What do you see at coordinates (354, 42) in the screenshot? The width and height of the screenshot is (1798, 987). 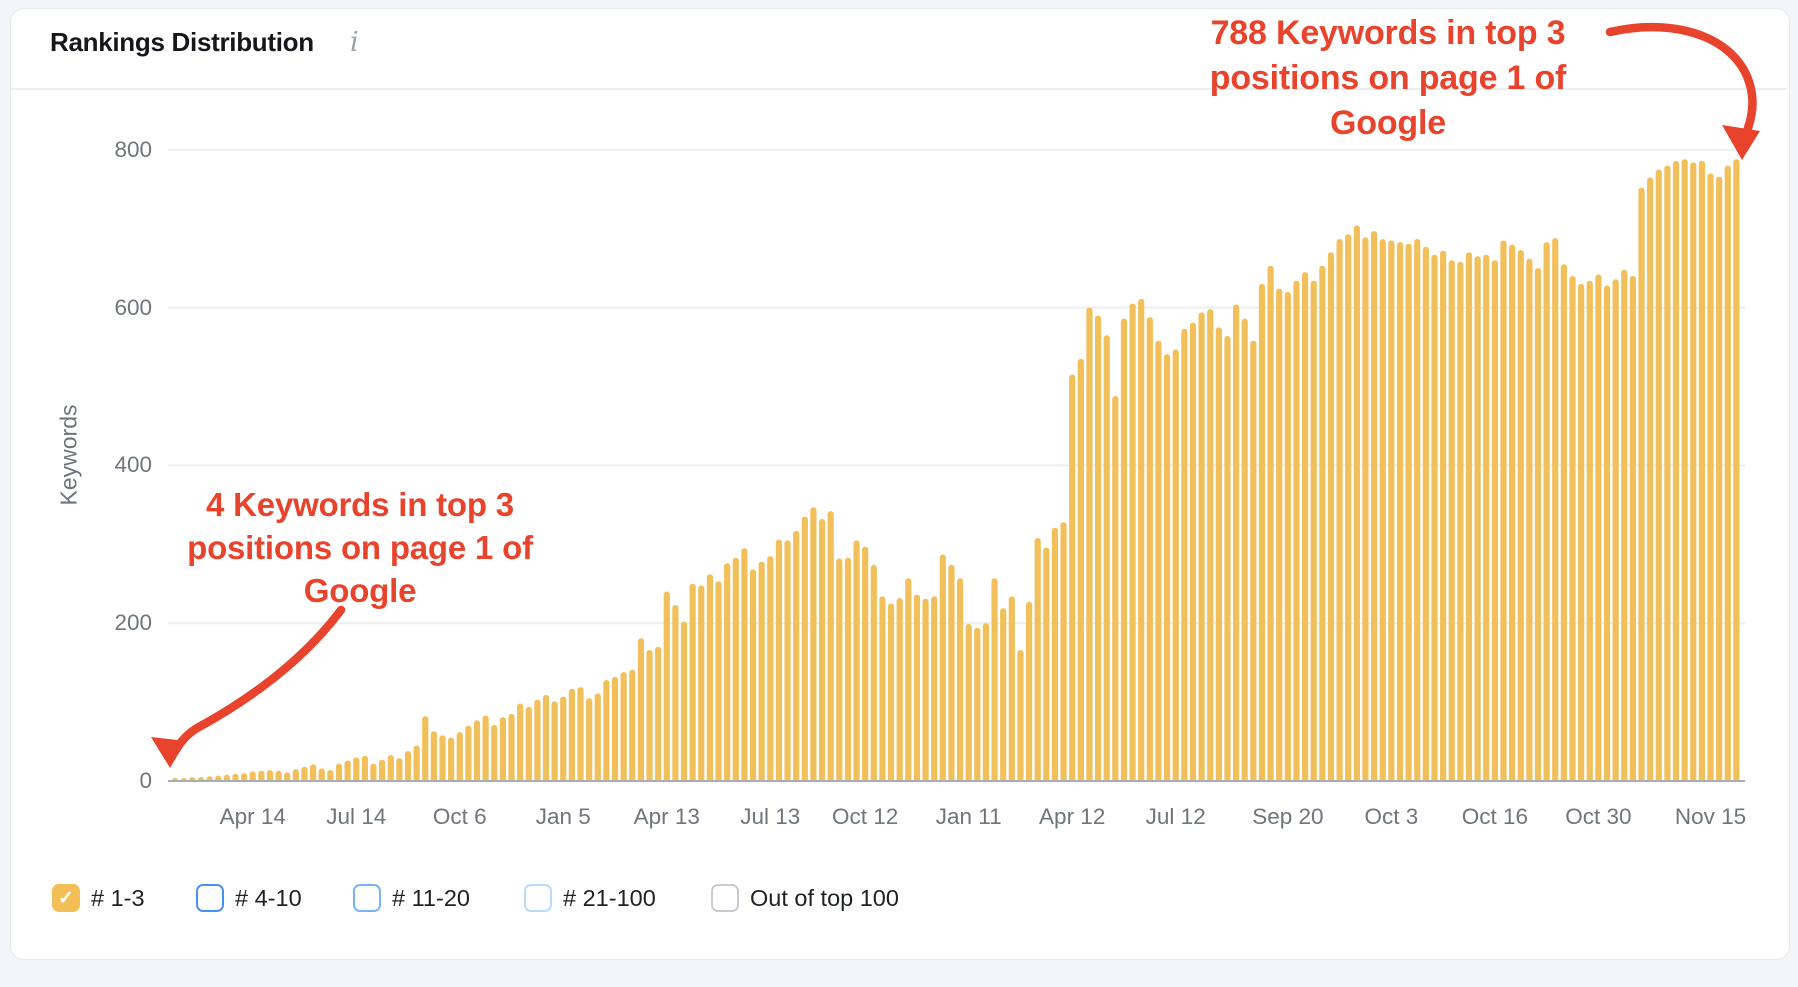 I see `info-icon: i` at bounding box center [354, 42].